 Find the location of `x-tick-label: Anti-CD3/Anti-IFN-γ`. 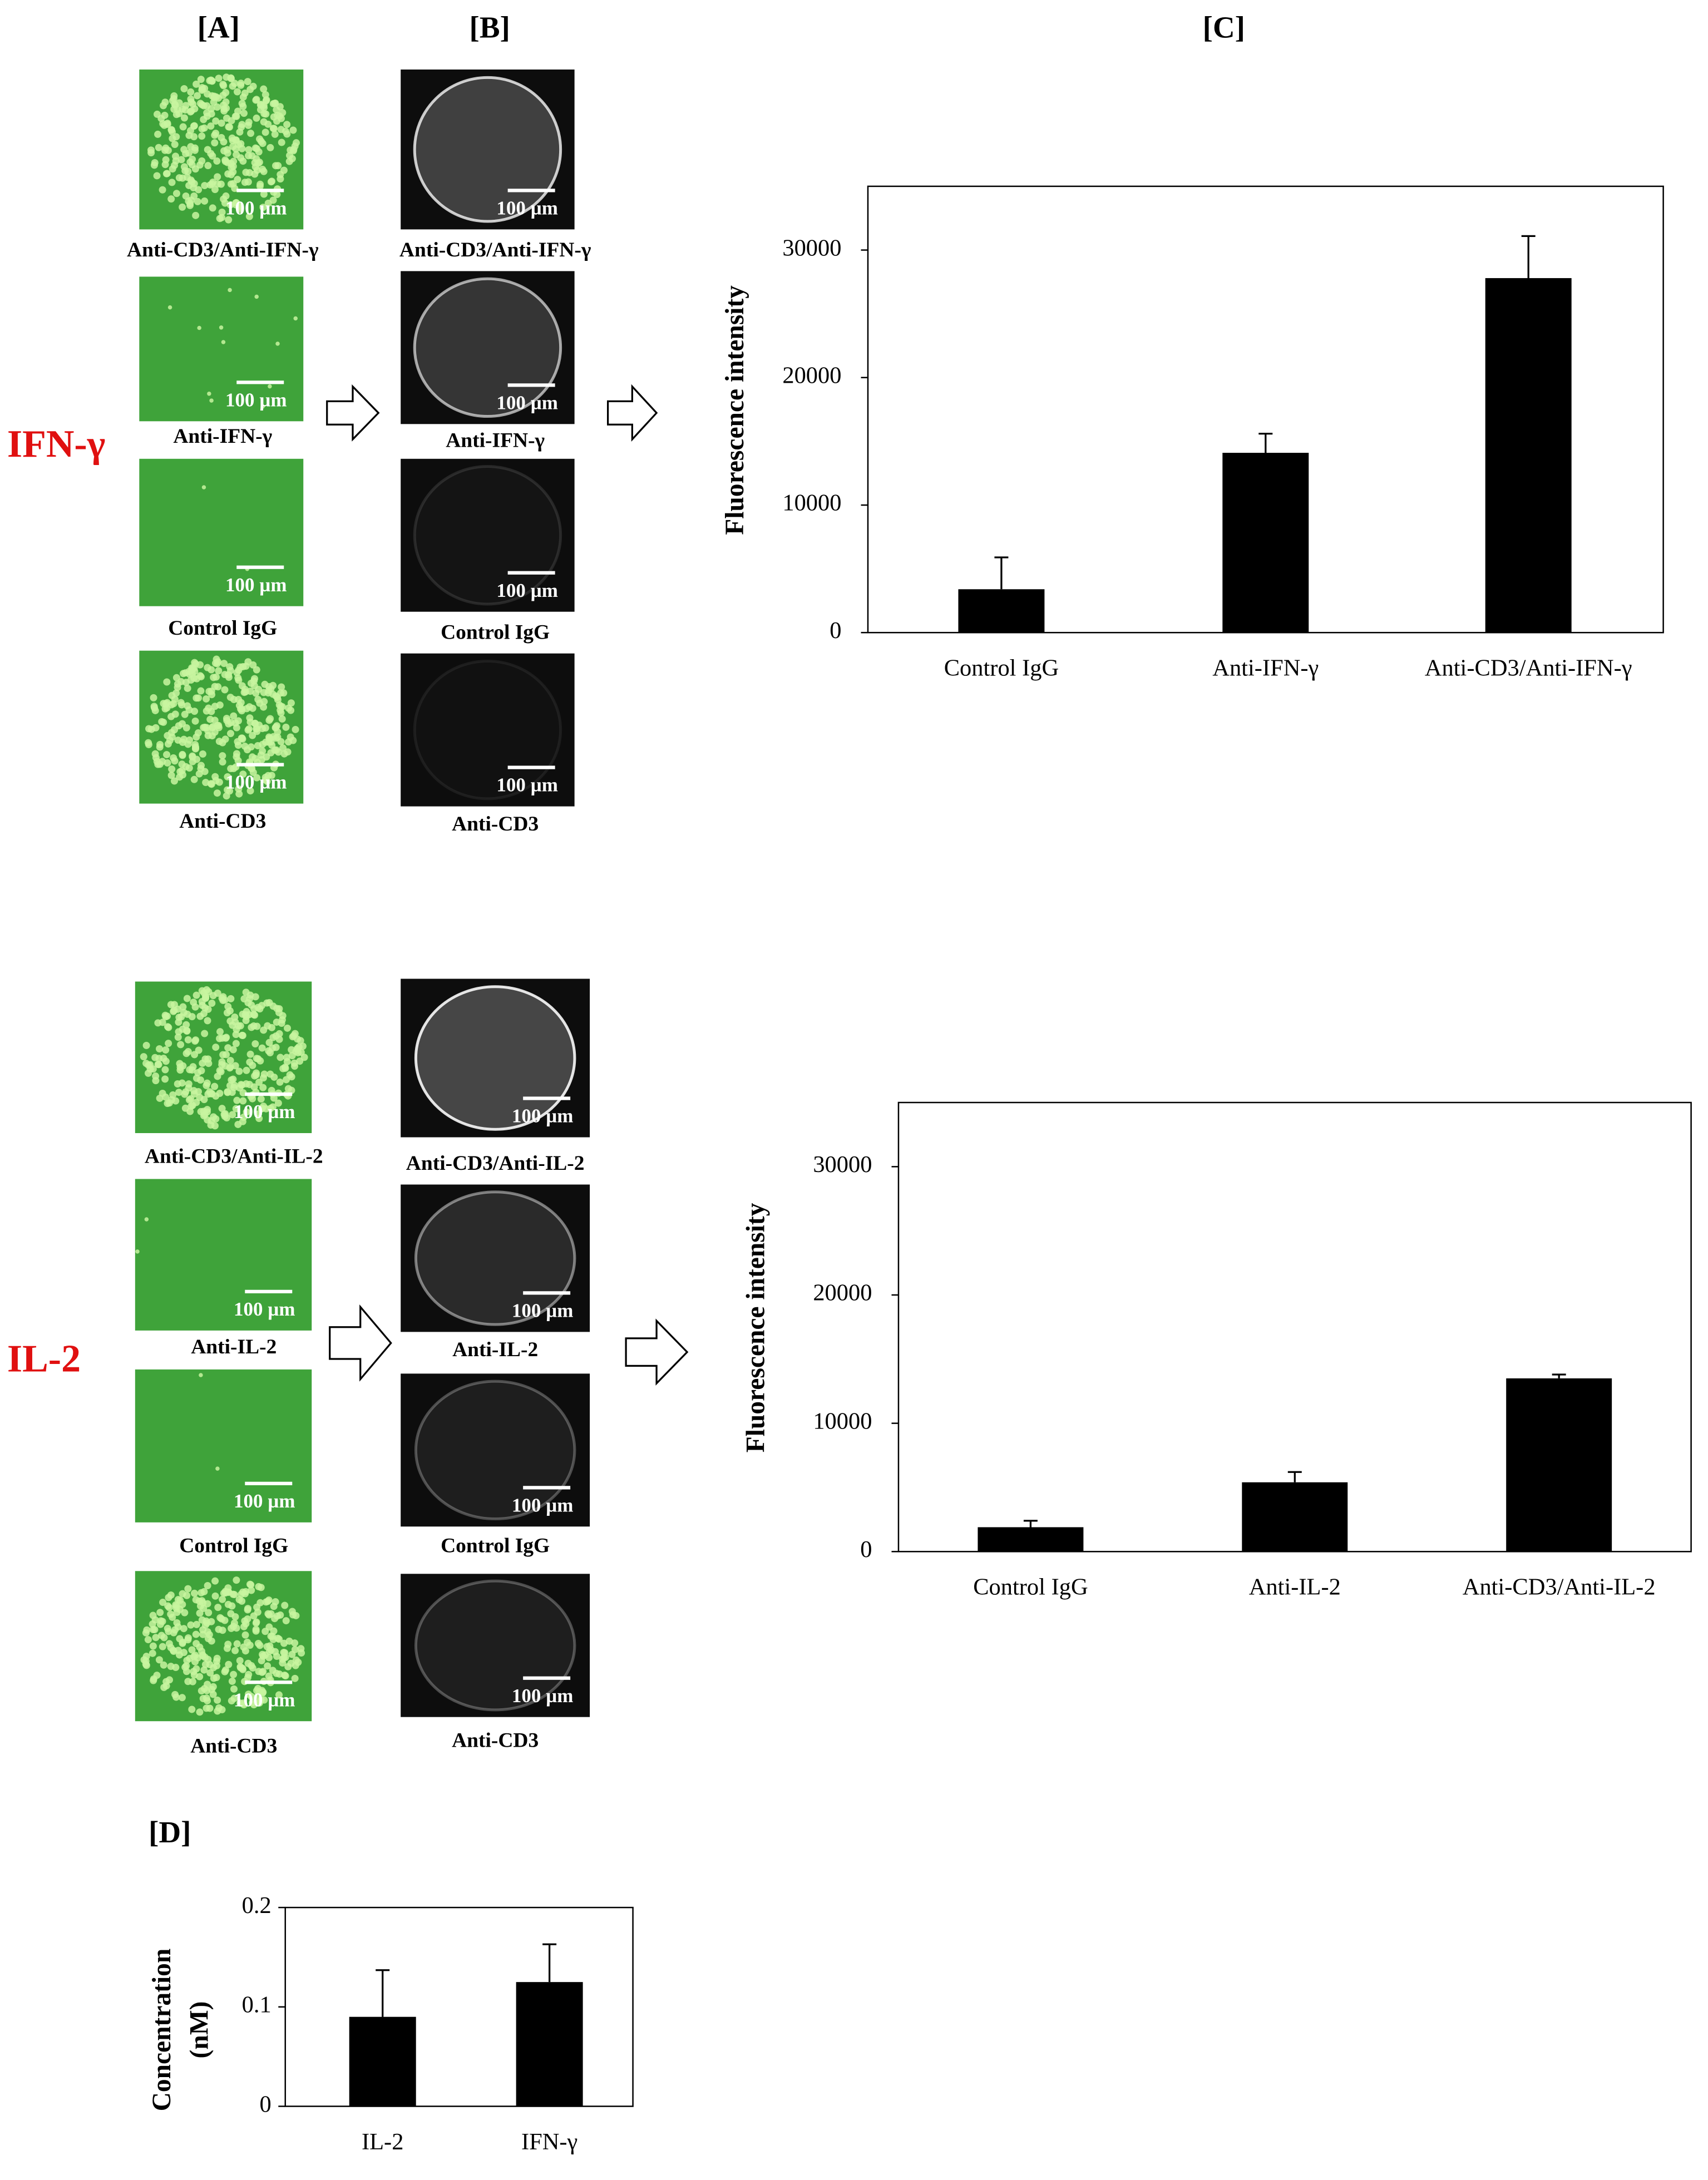

x-tick-label: Anti-CD3/Anti-IFN-γ is located at coordinates (1528, 668).